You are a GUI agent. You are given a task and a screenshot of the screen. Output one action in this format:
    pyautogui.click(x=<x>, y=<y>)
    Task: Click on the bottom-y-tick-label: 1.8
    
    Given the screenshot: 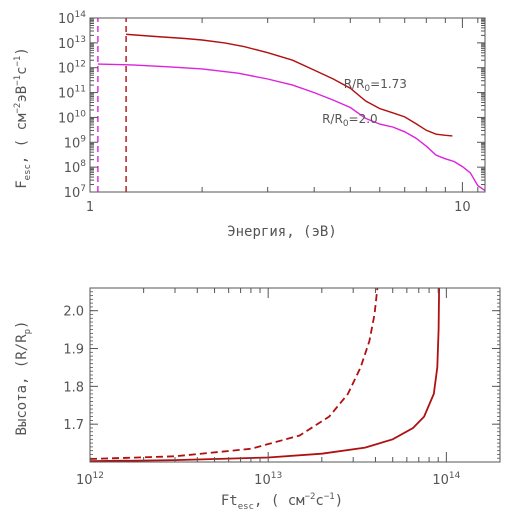 What is the action you would take?
    pyautogui.click(x=73, y=387)
    